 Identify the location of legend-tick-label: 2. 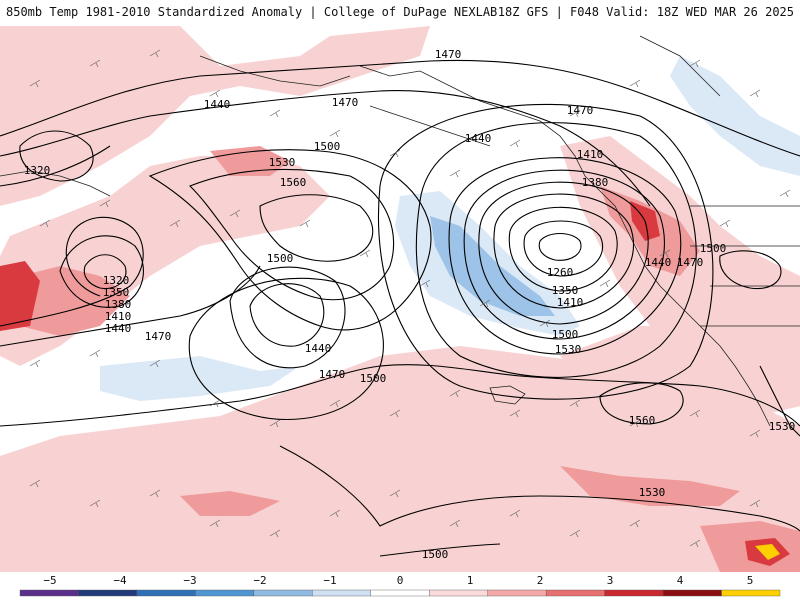
(540, 580).